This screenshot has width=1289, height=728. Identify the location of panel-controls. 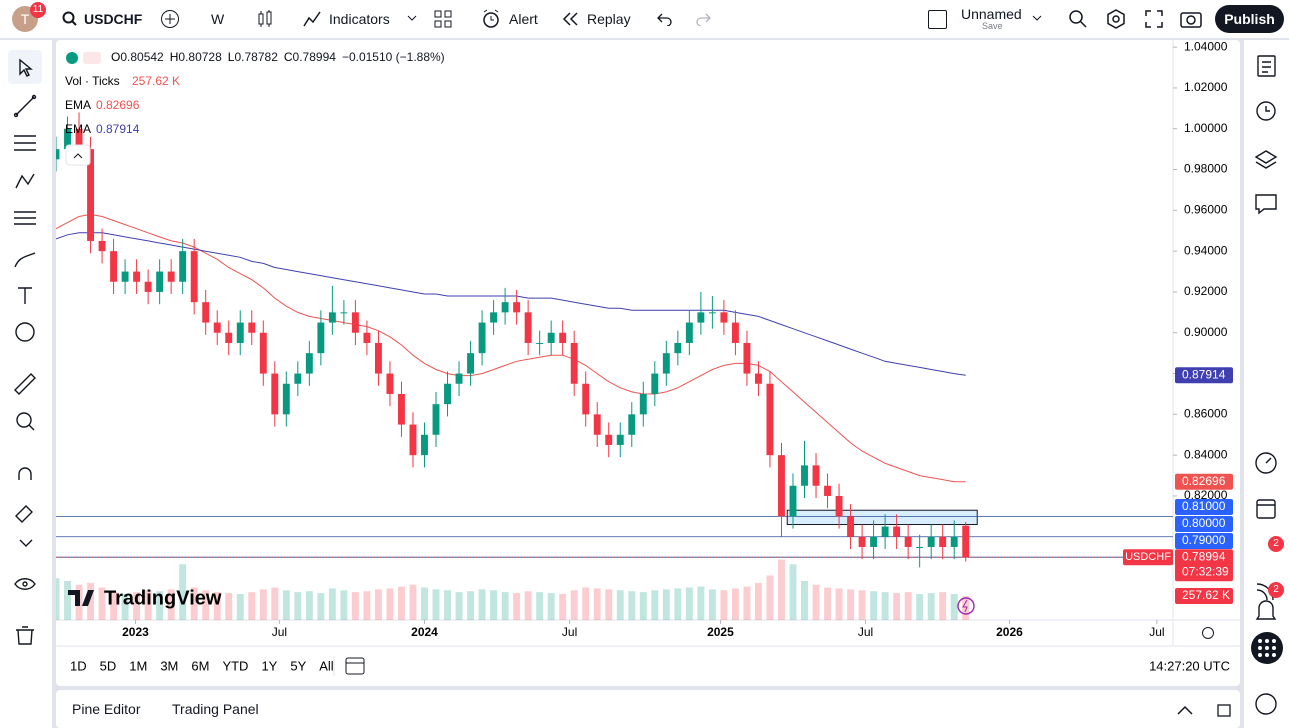
(1206, 710).